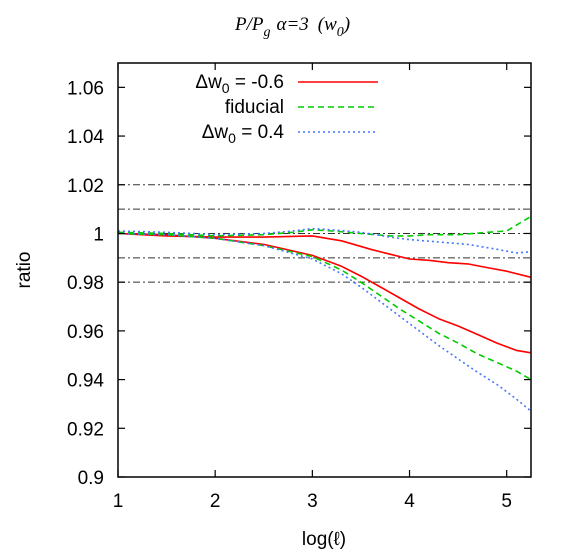  I want to click on y-tick-label-0: 0.9, so click(91, 478).